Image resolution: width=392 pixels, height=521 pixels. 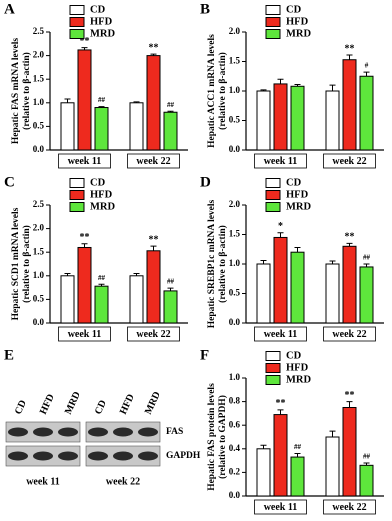 What do you see at coordinates (235, 471) in the screenshot?
I see `y-tick-label: 0.2` at bounding box center [235, 471].